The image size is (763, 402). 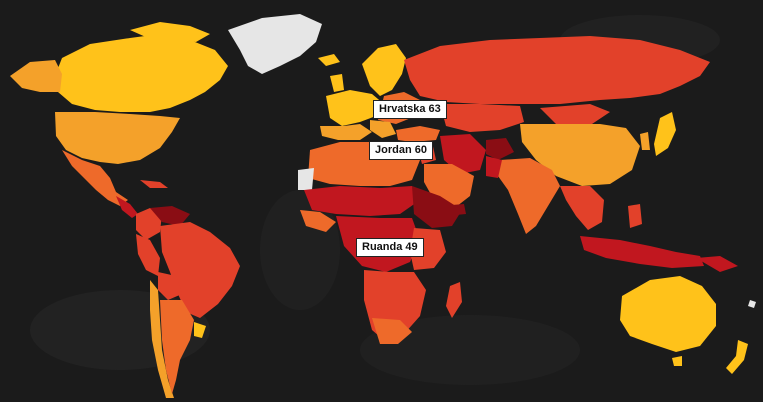 I want to click on region-papua, so click(x=717, y=264).